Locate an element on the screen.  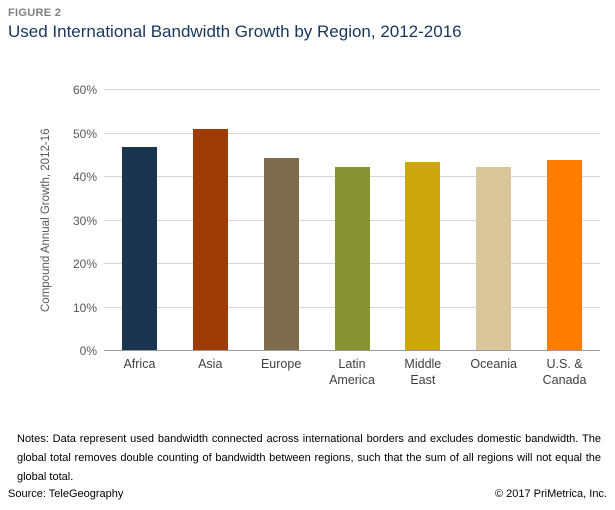
y-tick-50: 50% is located at coordinates (84, 133).